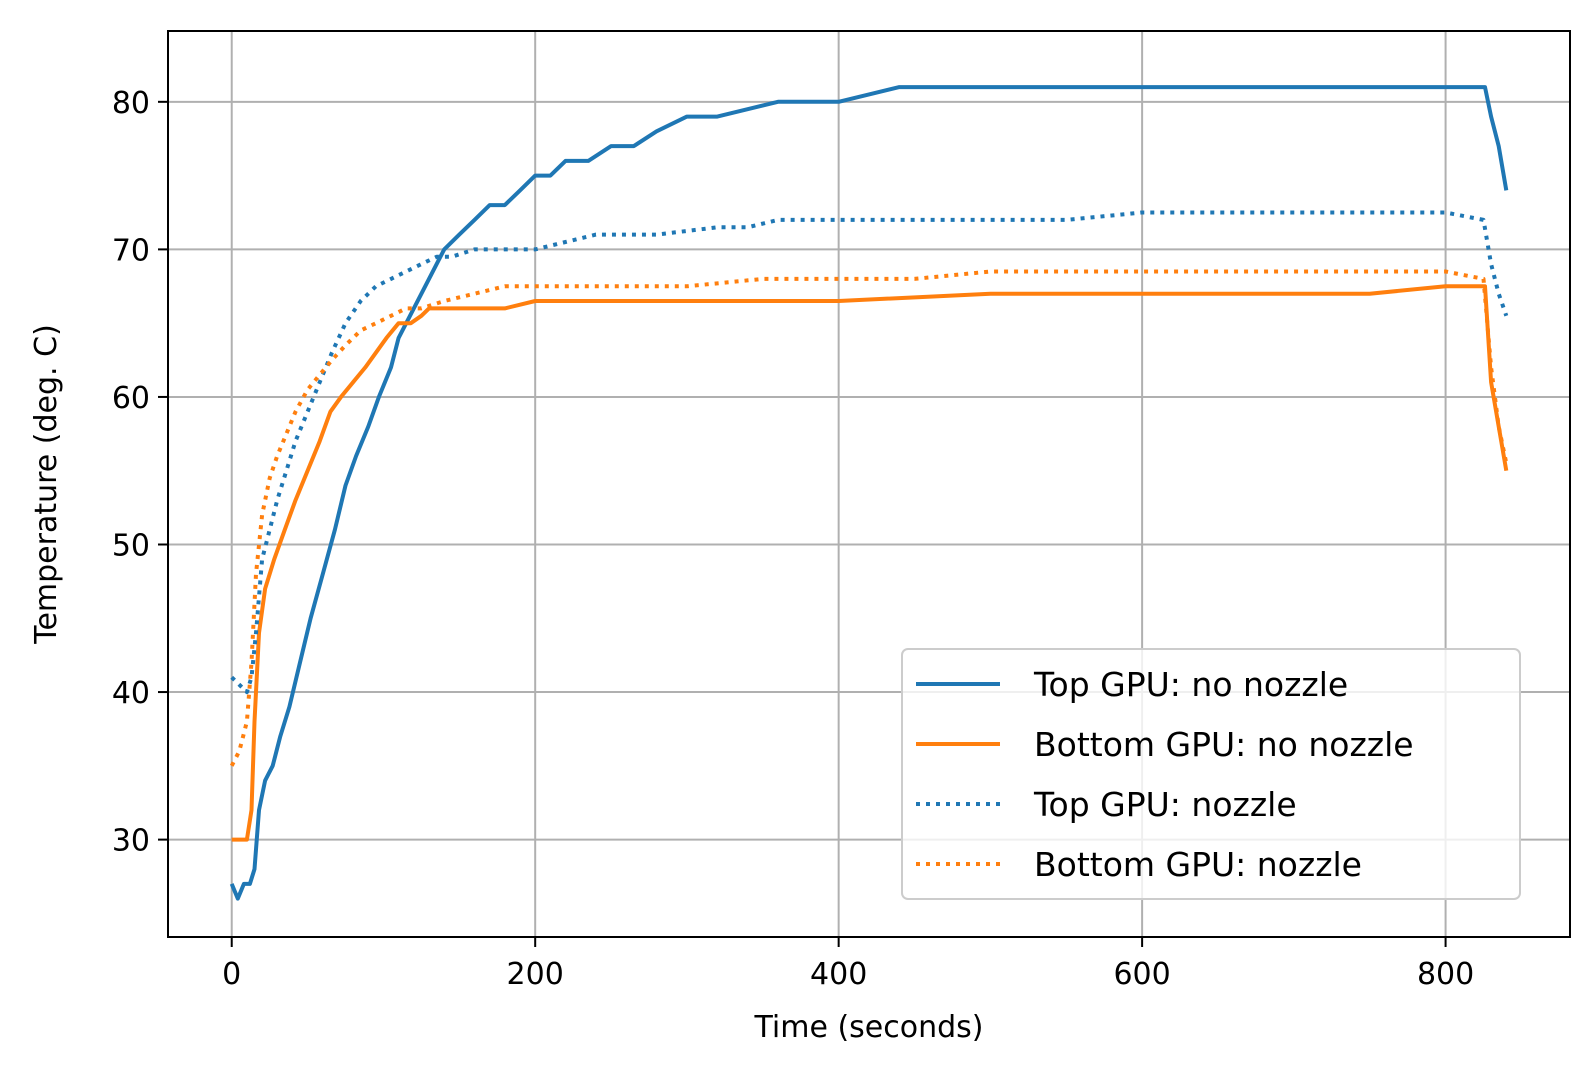 This screenshot has height=1091, width=1593. Describe the element at coordinates (131, 398) in the screenshot. I see `y-tick-label: 60` at that location.